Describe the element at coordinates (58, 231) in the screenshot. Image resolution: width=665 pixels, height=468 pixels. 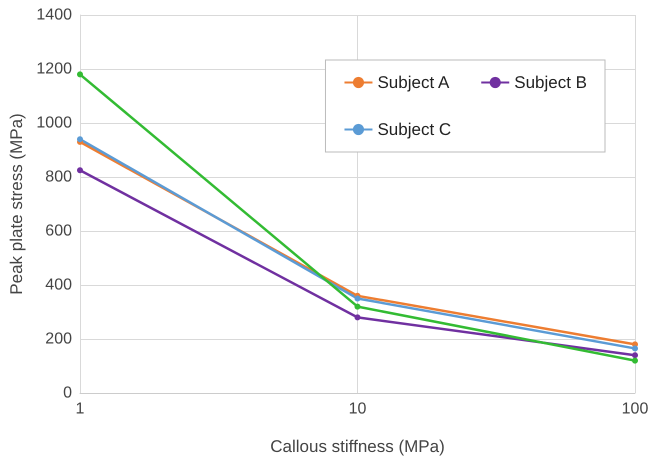
I see `y-tick-label: 600` at that location.